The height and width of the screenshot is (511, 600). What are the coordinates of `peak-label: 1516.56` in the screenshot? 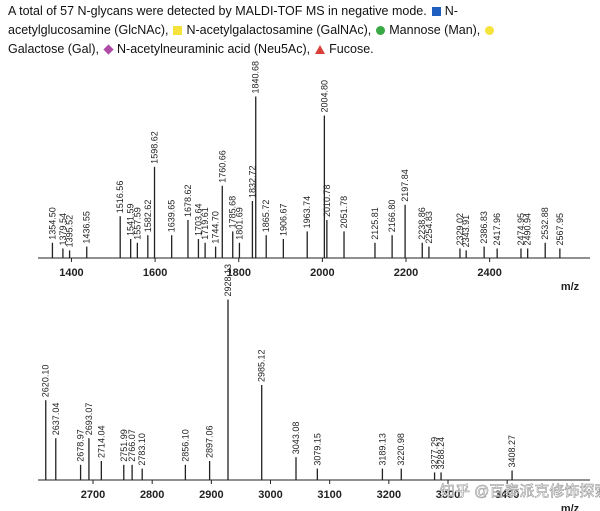 It's located at (120, 197).